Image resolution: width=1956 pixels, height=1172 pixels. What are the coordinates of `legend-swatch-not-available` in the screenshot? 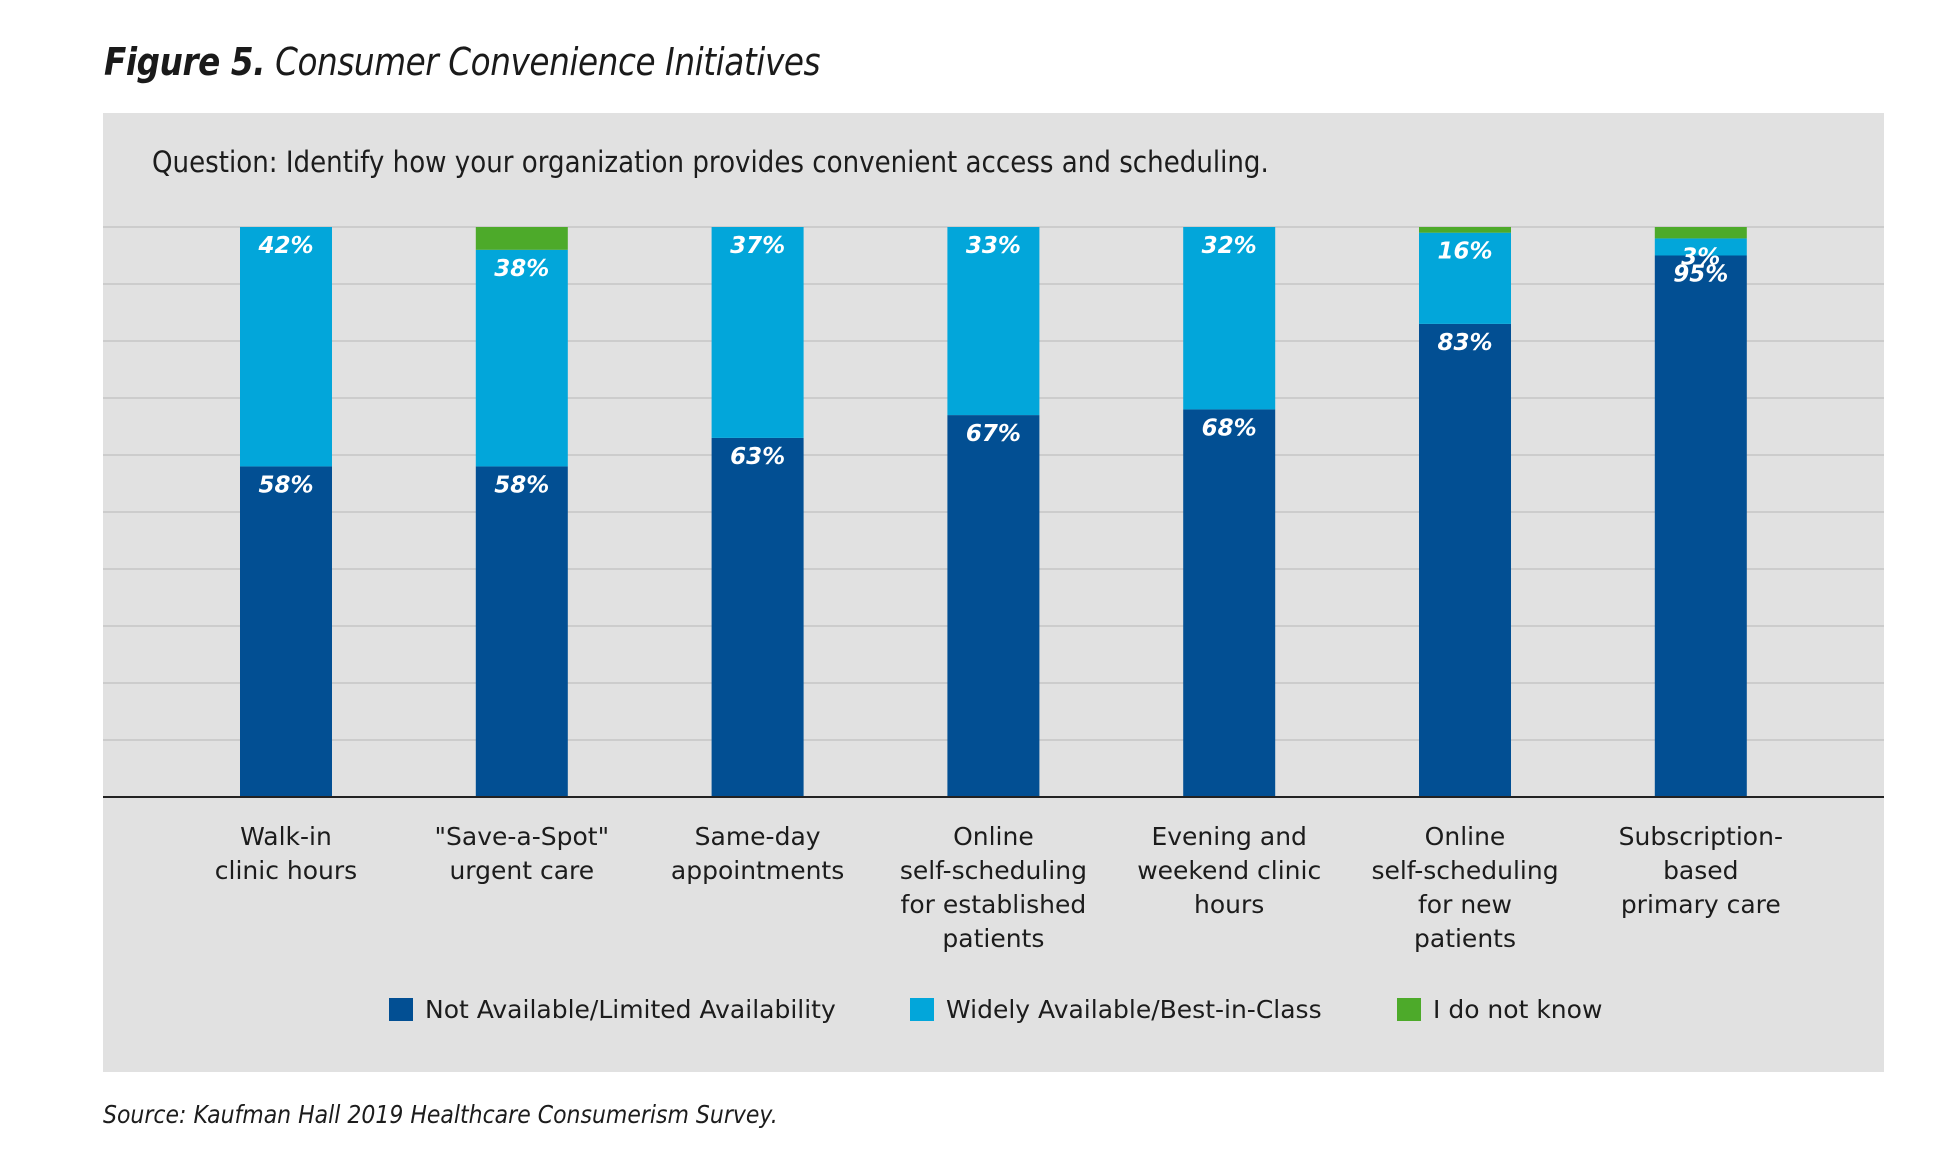 It's located at (401, 1009).